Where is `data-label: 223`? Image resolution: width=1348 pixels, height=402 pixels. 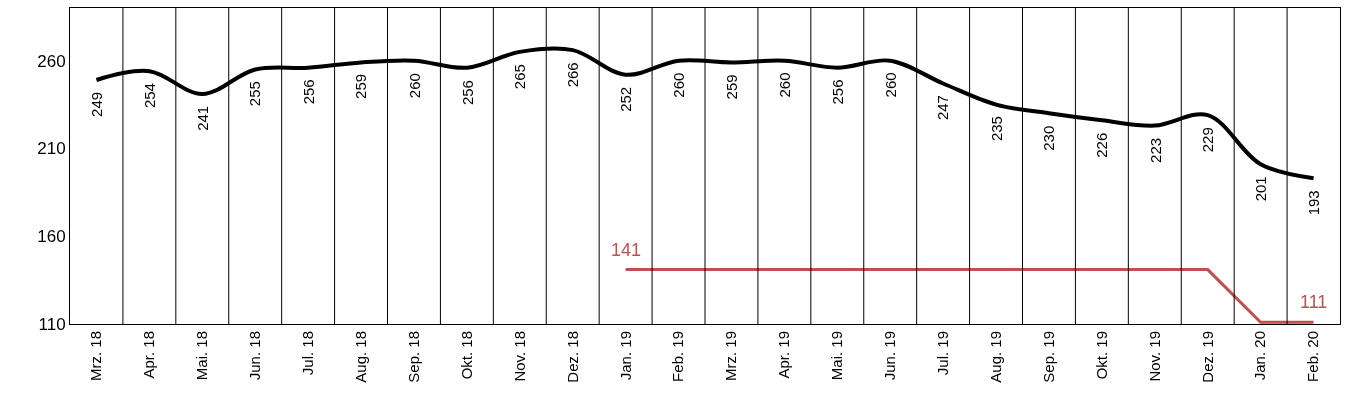
data-label: 223 is located at coordinates (1155, 150).